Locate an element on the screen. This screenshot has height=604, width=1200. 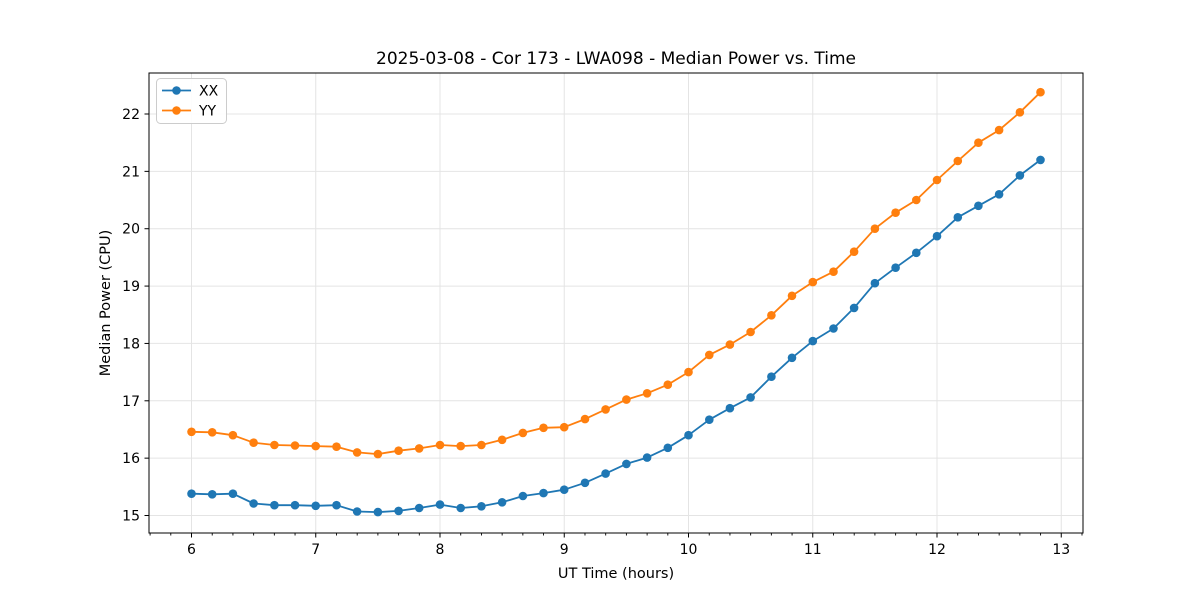
x-tick-label: 10 is located at coordinates (689, 550).